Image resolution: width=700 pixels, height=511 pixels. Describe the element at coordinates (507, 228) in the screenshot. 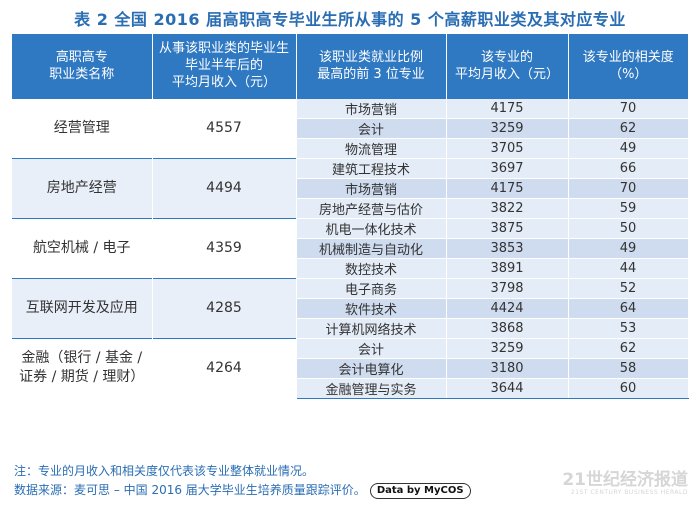

I see `major-income: 3875` at that location.